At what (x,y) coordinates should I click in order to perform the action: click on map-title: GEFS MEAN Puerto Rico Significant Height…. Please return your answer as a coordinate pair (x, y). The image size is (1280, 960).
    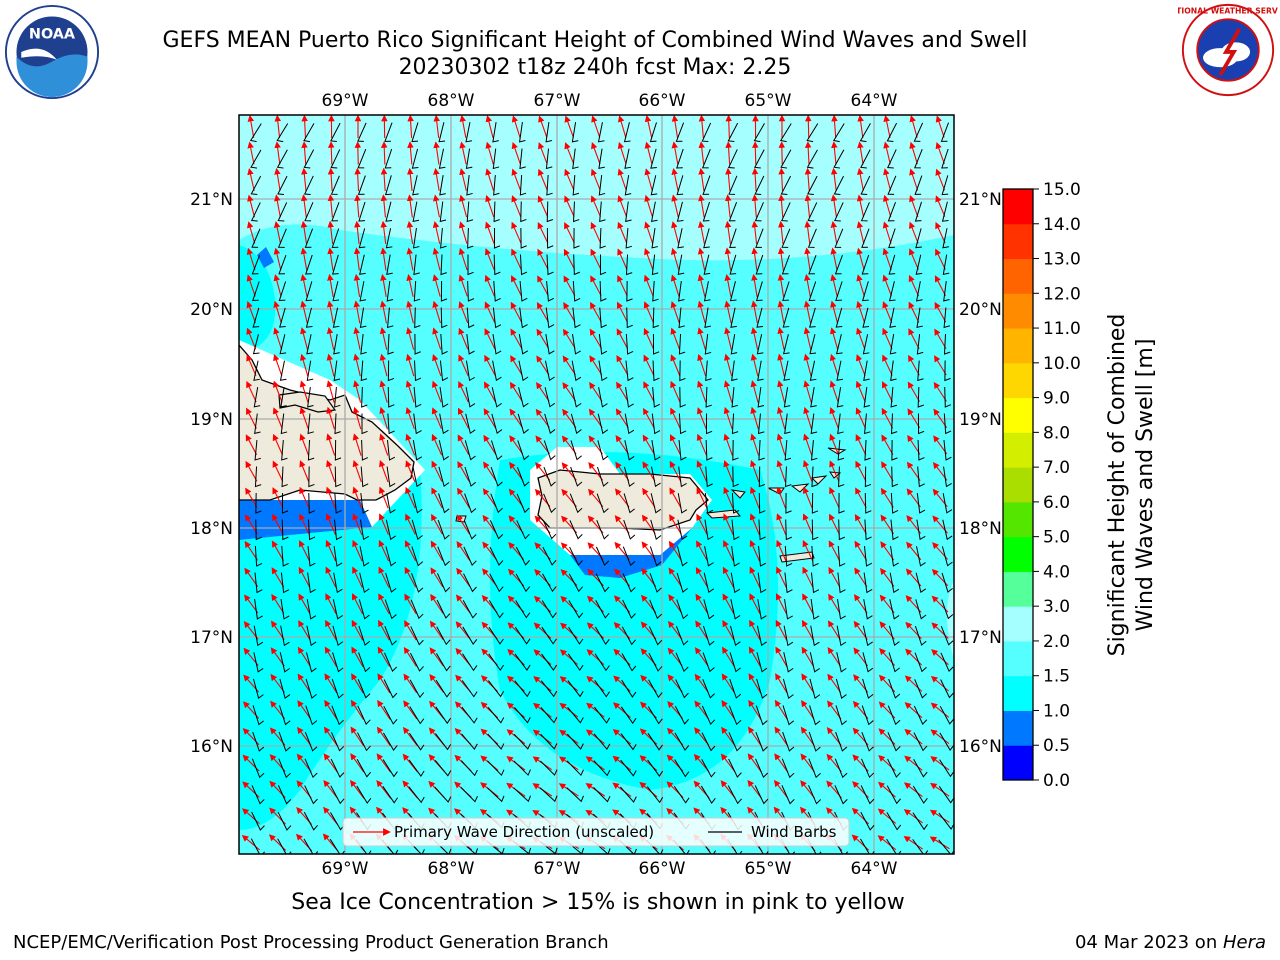
    Looking at the image, I should click on (595, 40).